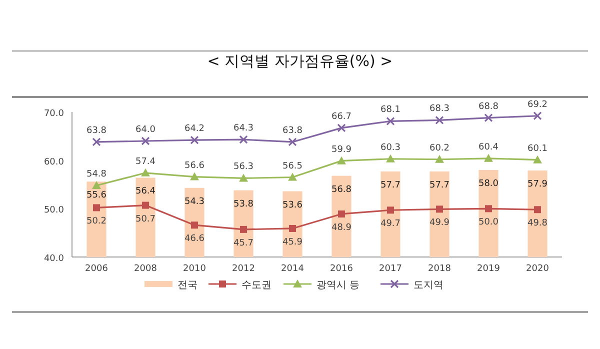 Image resolution: width=600 pixels, height=349 pixels. I want to click on data-label: 58.0, so click(488, 184).